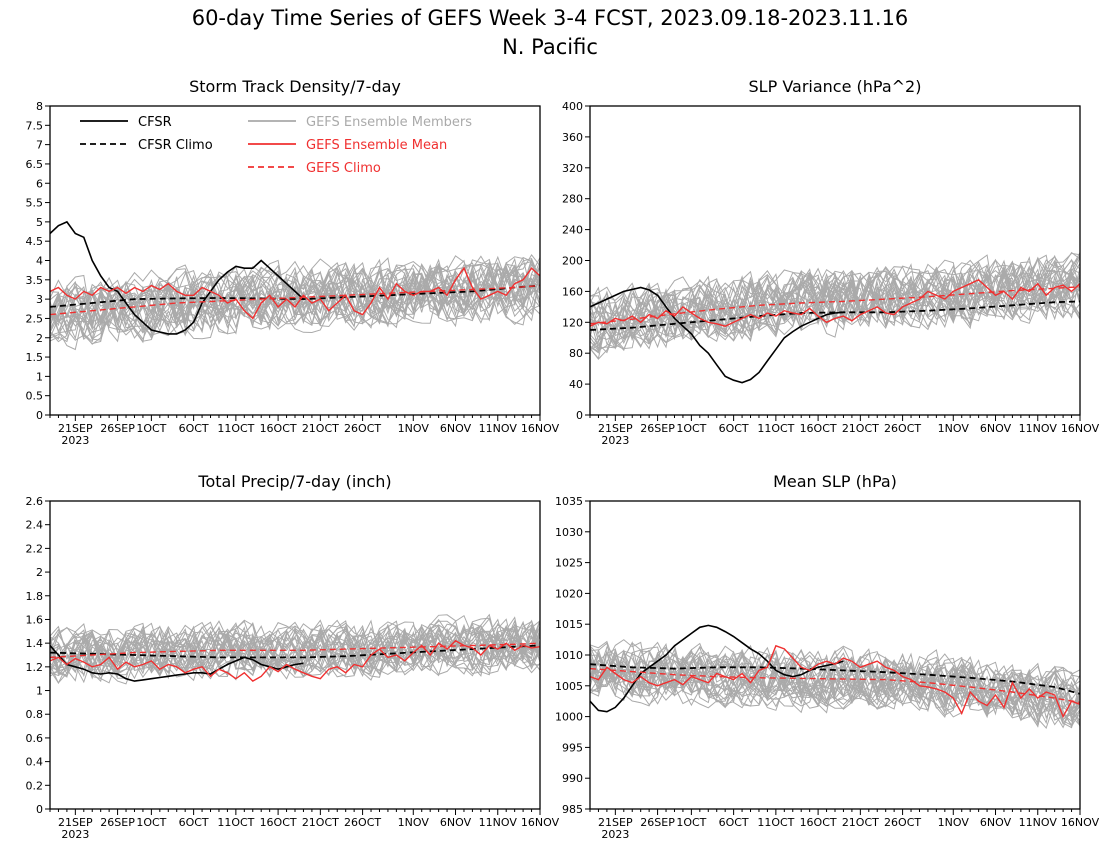 This screenshot has height=850, width=1100. I want to click on y-tick-label: 1.4, so click(35, 643).